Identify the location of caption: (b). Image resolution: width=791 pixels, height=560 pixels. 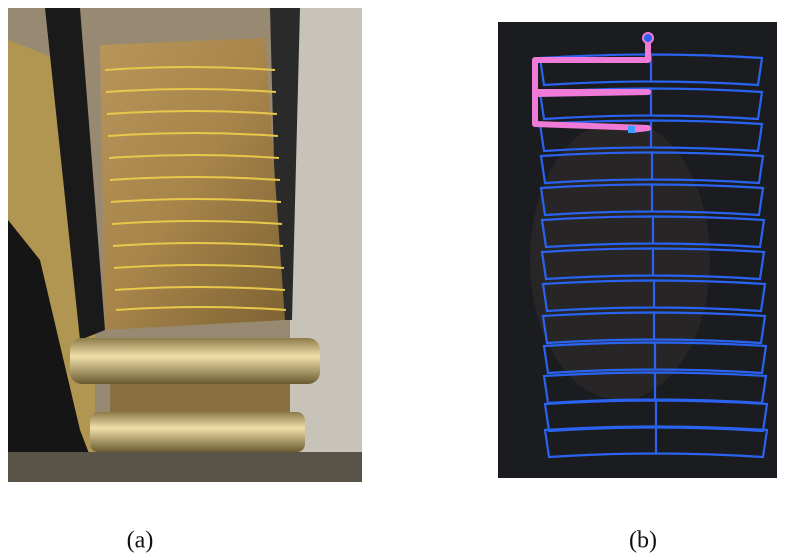
(643, 541).